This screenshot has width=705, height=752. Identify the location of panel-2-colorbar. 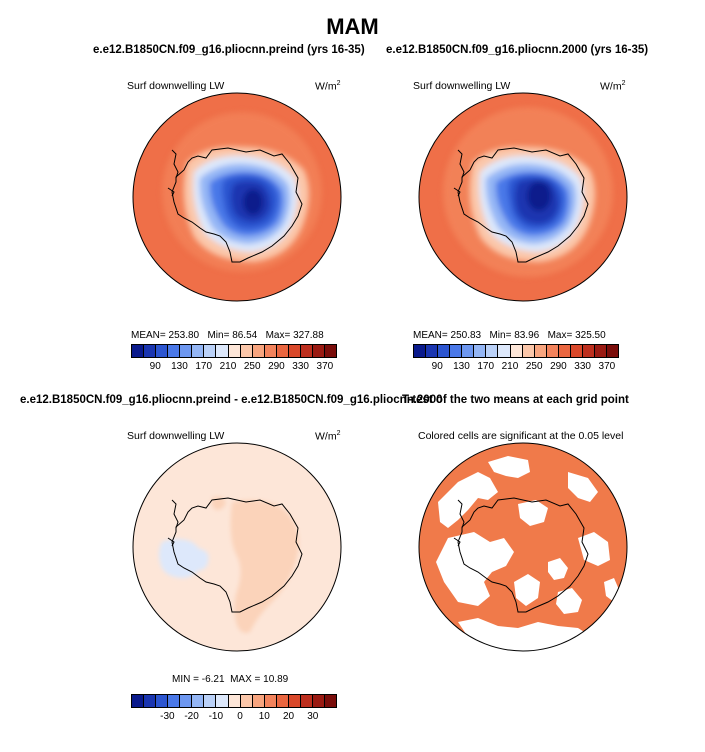
(516, 351).